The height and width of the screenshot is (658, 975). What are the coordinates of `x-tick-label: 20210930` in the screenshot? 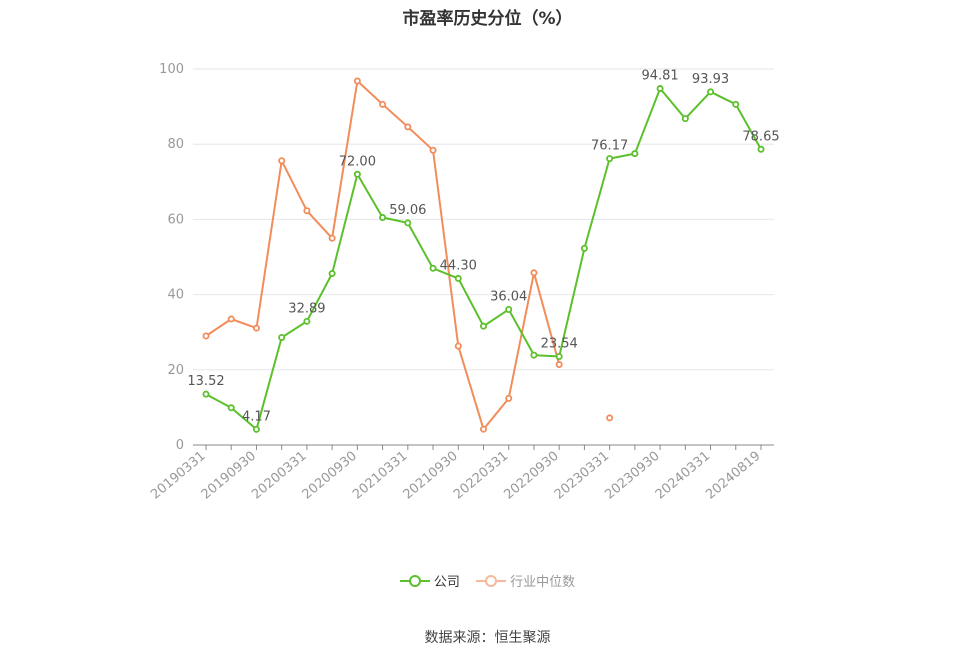 It's located at (431, 476).